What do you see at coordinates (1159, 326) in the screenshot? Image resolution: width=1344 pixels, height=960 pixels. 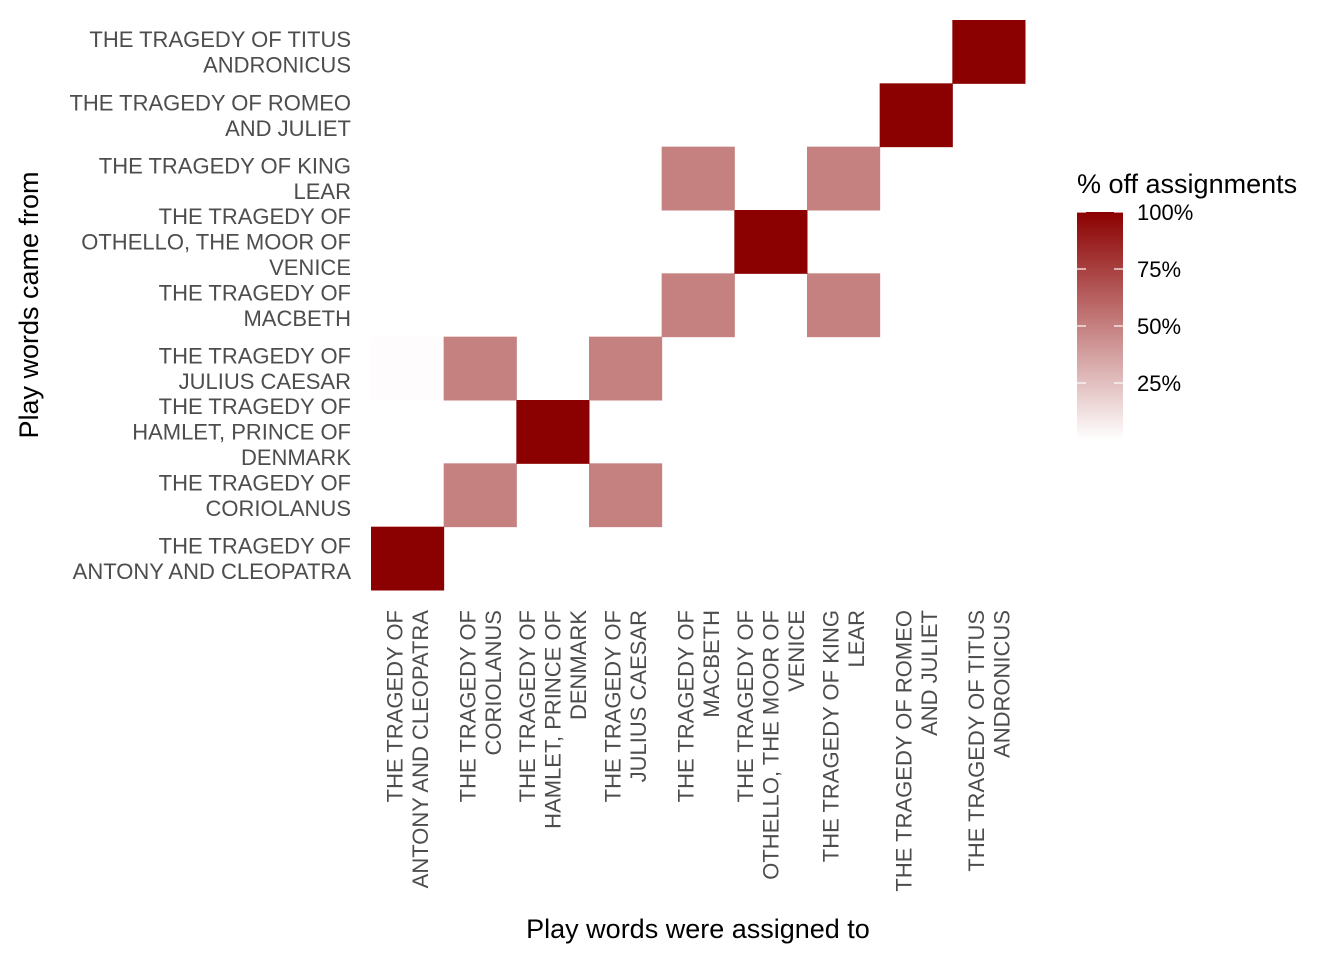 I see `legend-label: 50%` at bounding box center [1159, 326].